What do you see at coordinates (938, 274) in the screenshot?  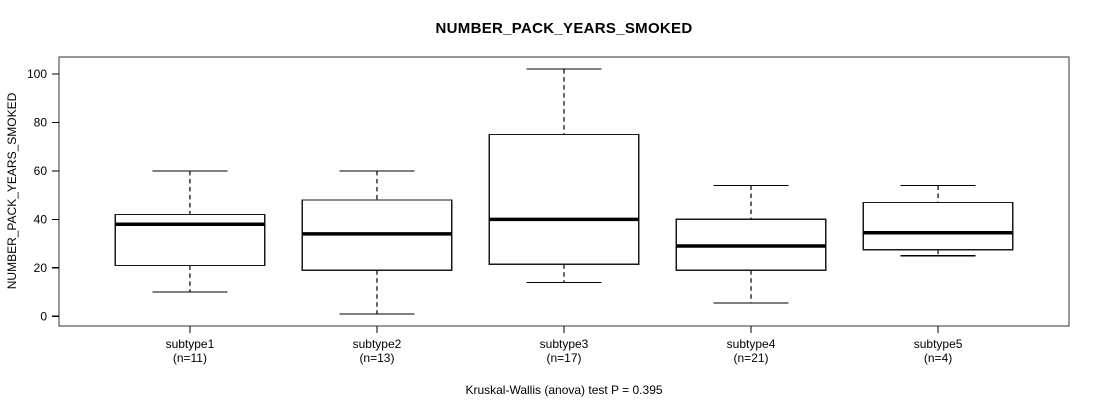 I see `box-group-subtype5: subtype5(n=4)` at bounding box center [938, 274].